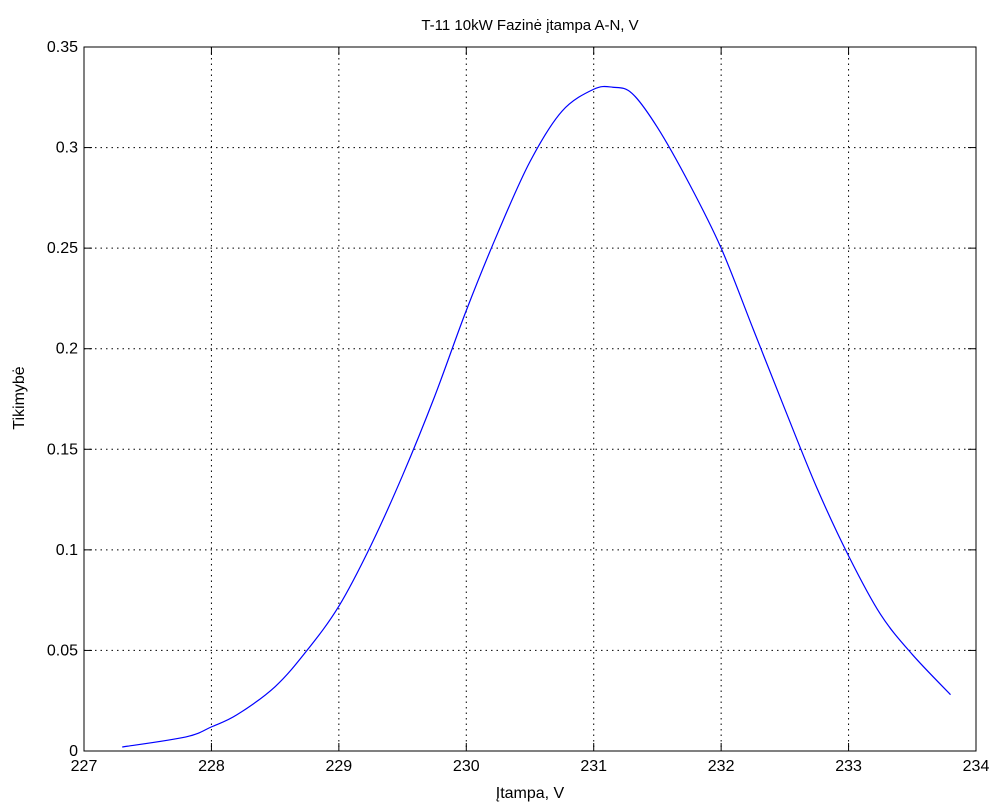 The height and width of the screenshot is (806, 994). Describe the element at coordinates (84, 766) in the screenshot. I see `x-tick-label: 227` at that location.